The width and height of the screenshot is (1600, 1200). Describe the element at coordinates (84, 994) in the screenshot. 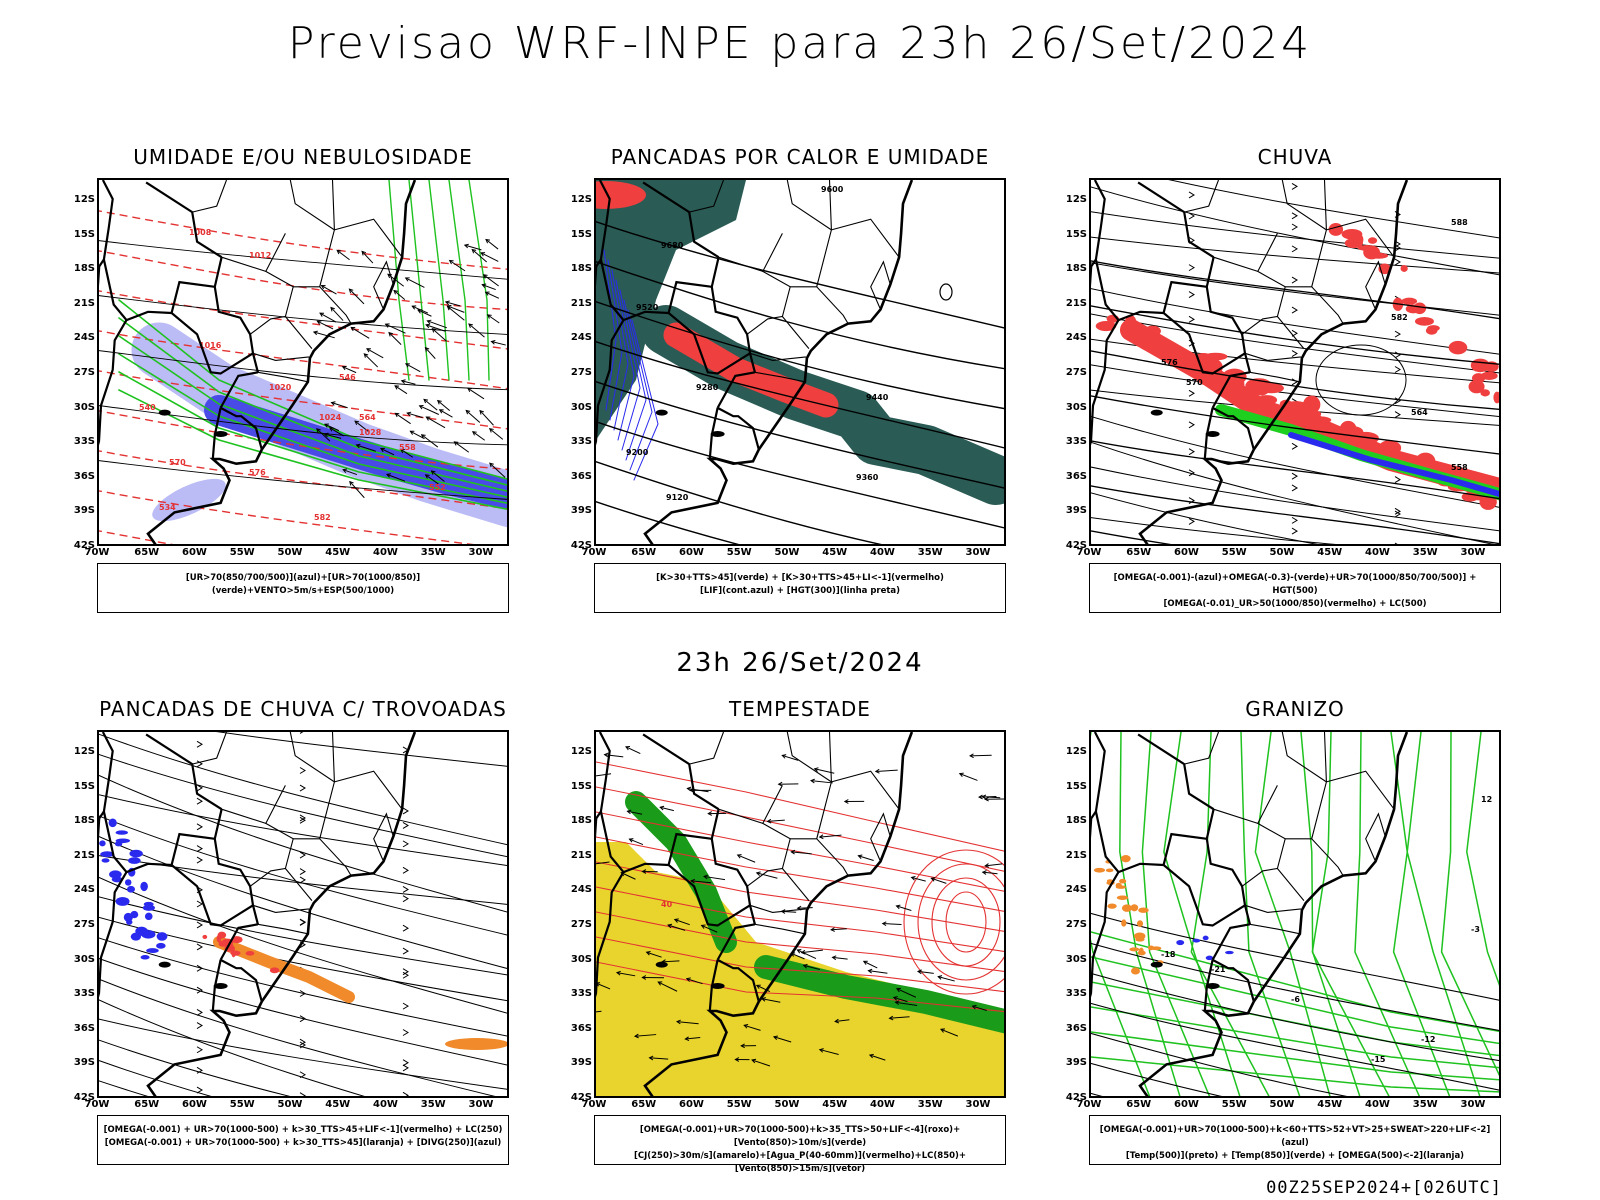

I see `lat-tick-label: 33S` at that location.